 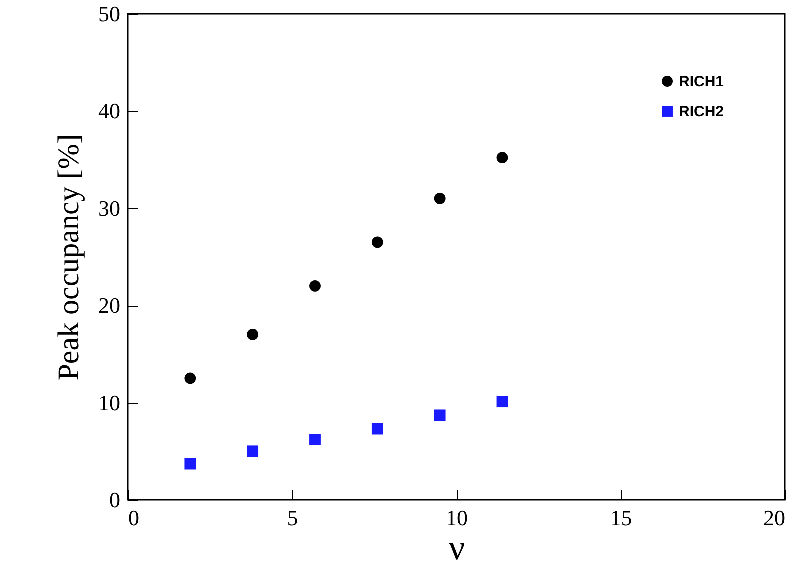 What do you see at coordinates (775, 518) in the screenshot?
I see `x-tick-label: 20` at bounding box center [775, 518].